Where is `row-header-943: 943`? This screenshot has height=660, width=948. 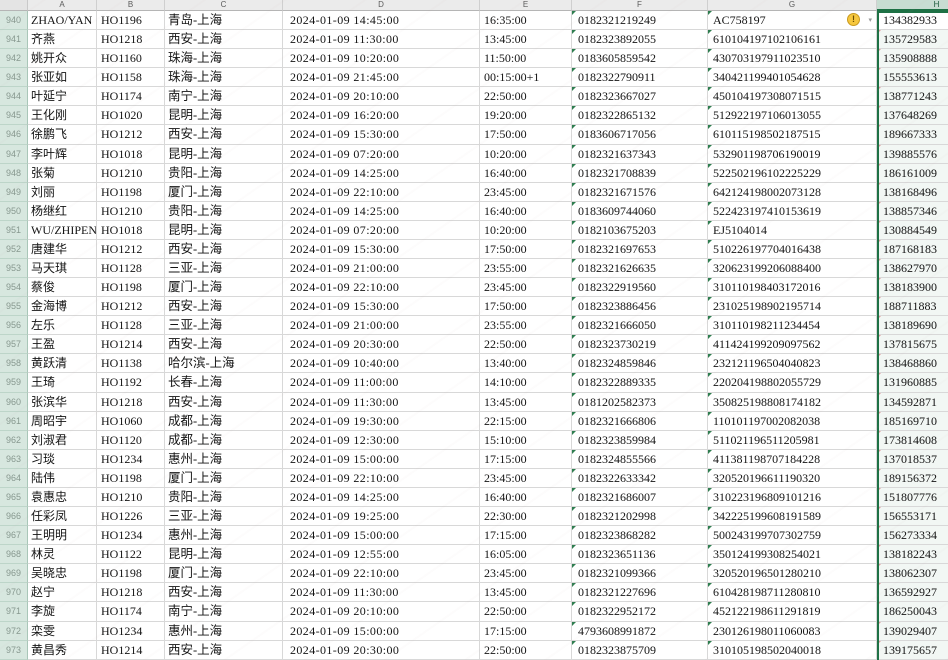 row-header-943: 943 is located at coordinates (14, 78).